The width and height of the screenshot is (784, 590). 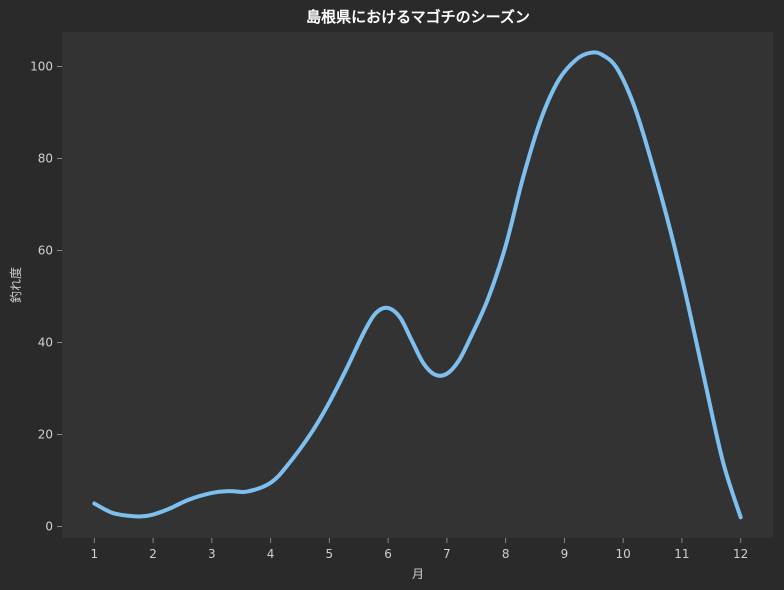 What do you see at coordinates (565, 554) in the screenshot?
I see `x-tick-label: 9` at bounding box center [565, 554].